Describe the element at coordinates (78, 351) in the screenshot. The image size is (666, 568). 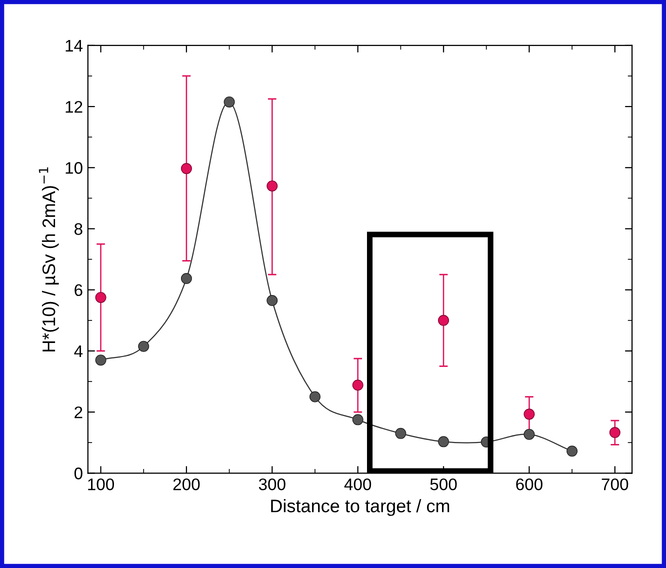
I see `y-tick-label: 4` at that location.